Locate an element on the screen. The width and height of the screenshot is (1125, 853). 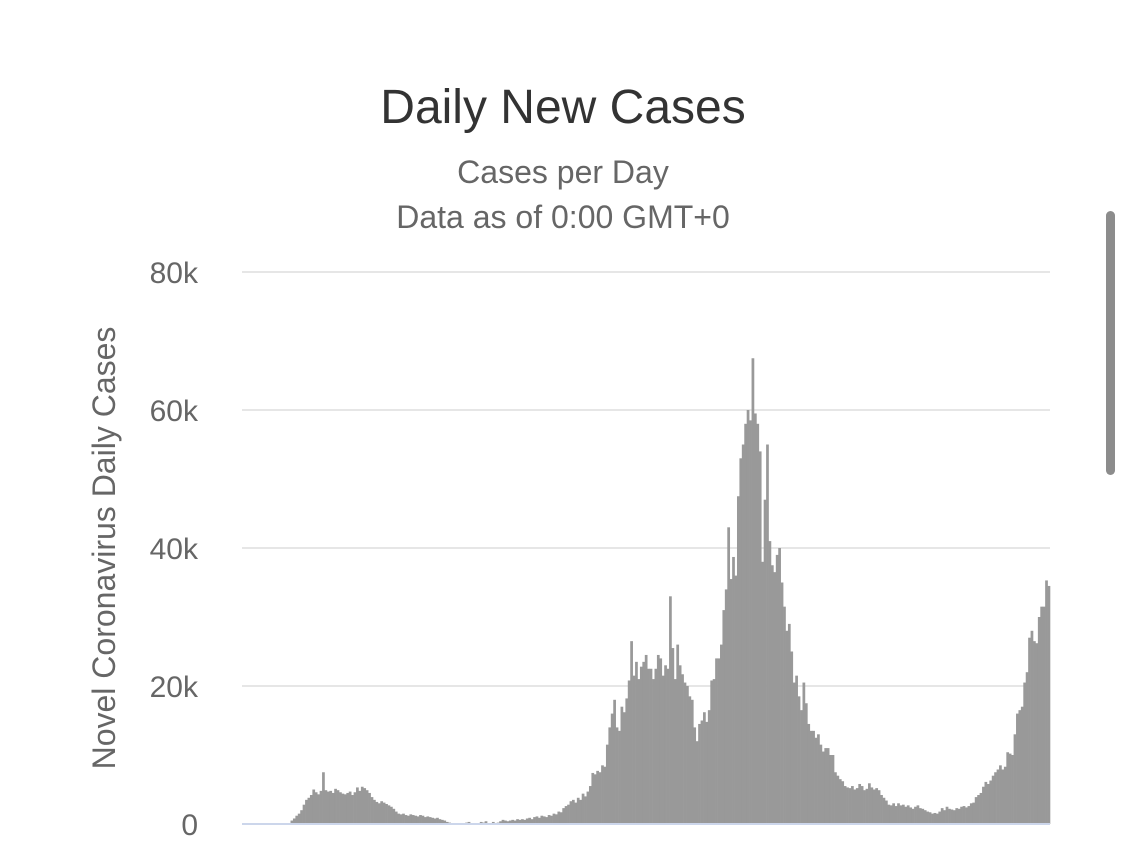
chart-subtitle-line-1: Cases per Day is located at coordinates (563, 172).